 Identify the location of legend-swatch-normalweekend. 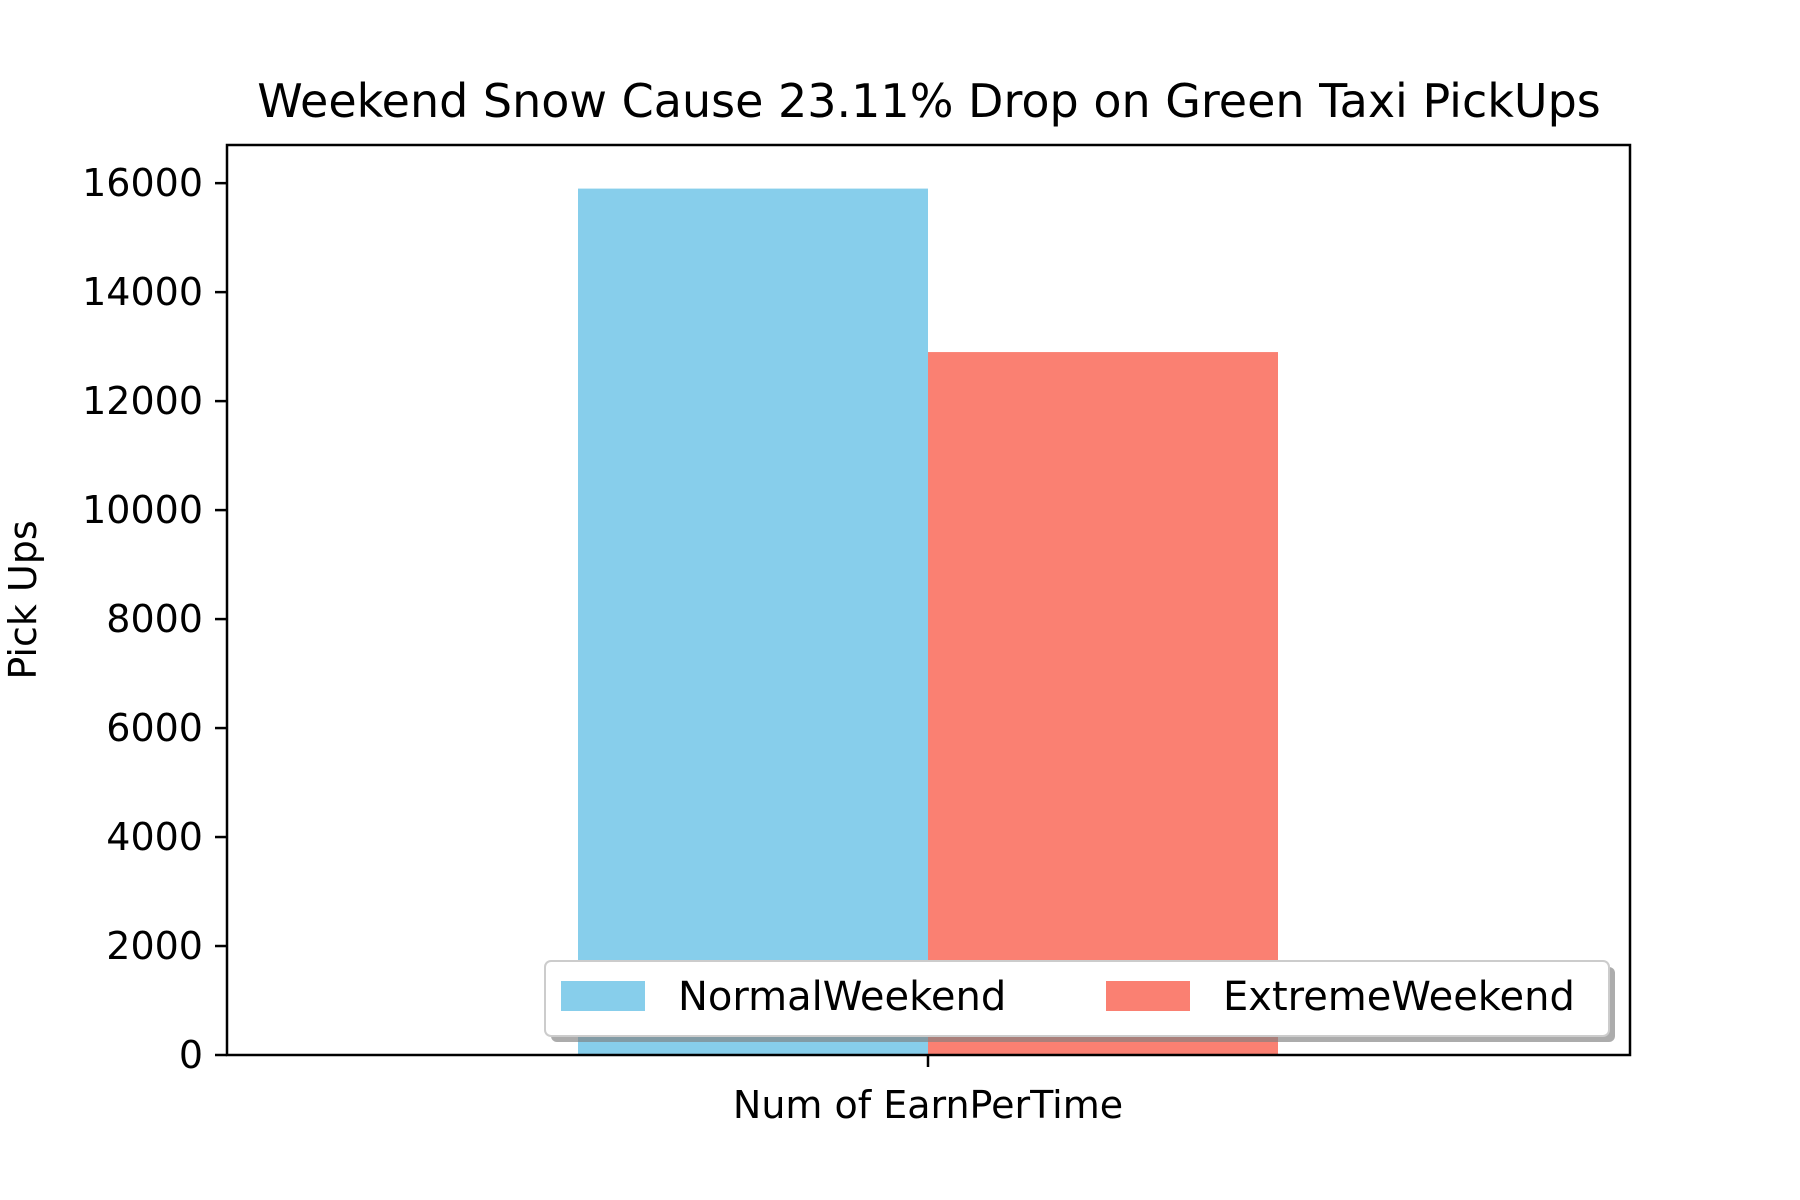
(603, 996).